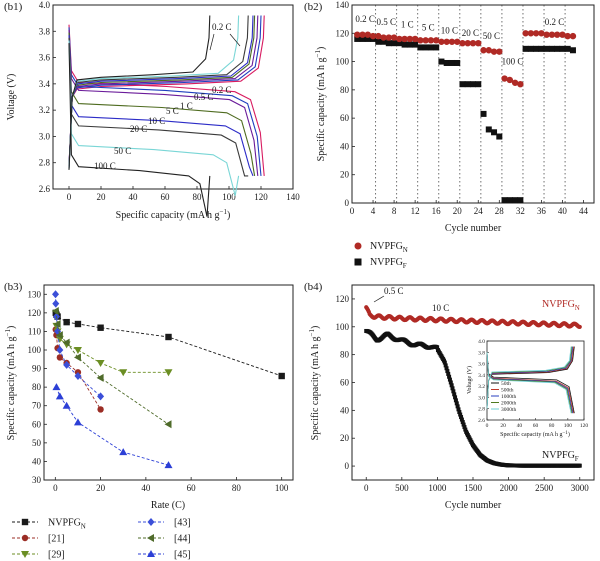  Describe the element at coordinates (529, 377) in the screenshot. I see `inset-charge-3000th` at that location.